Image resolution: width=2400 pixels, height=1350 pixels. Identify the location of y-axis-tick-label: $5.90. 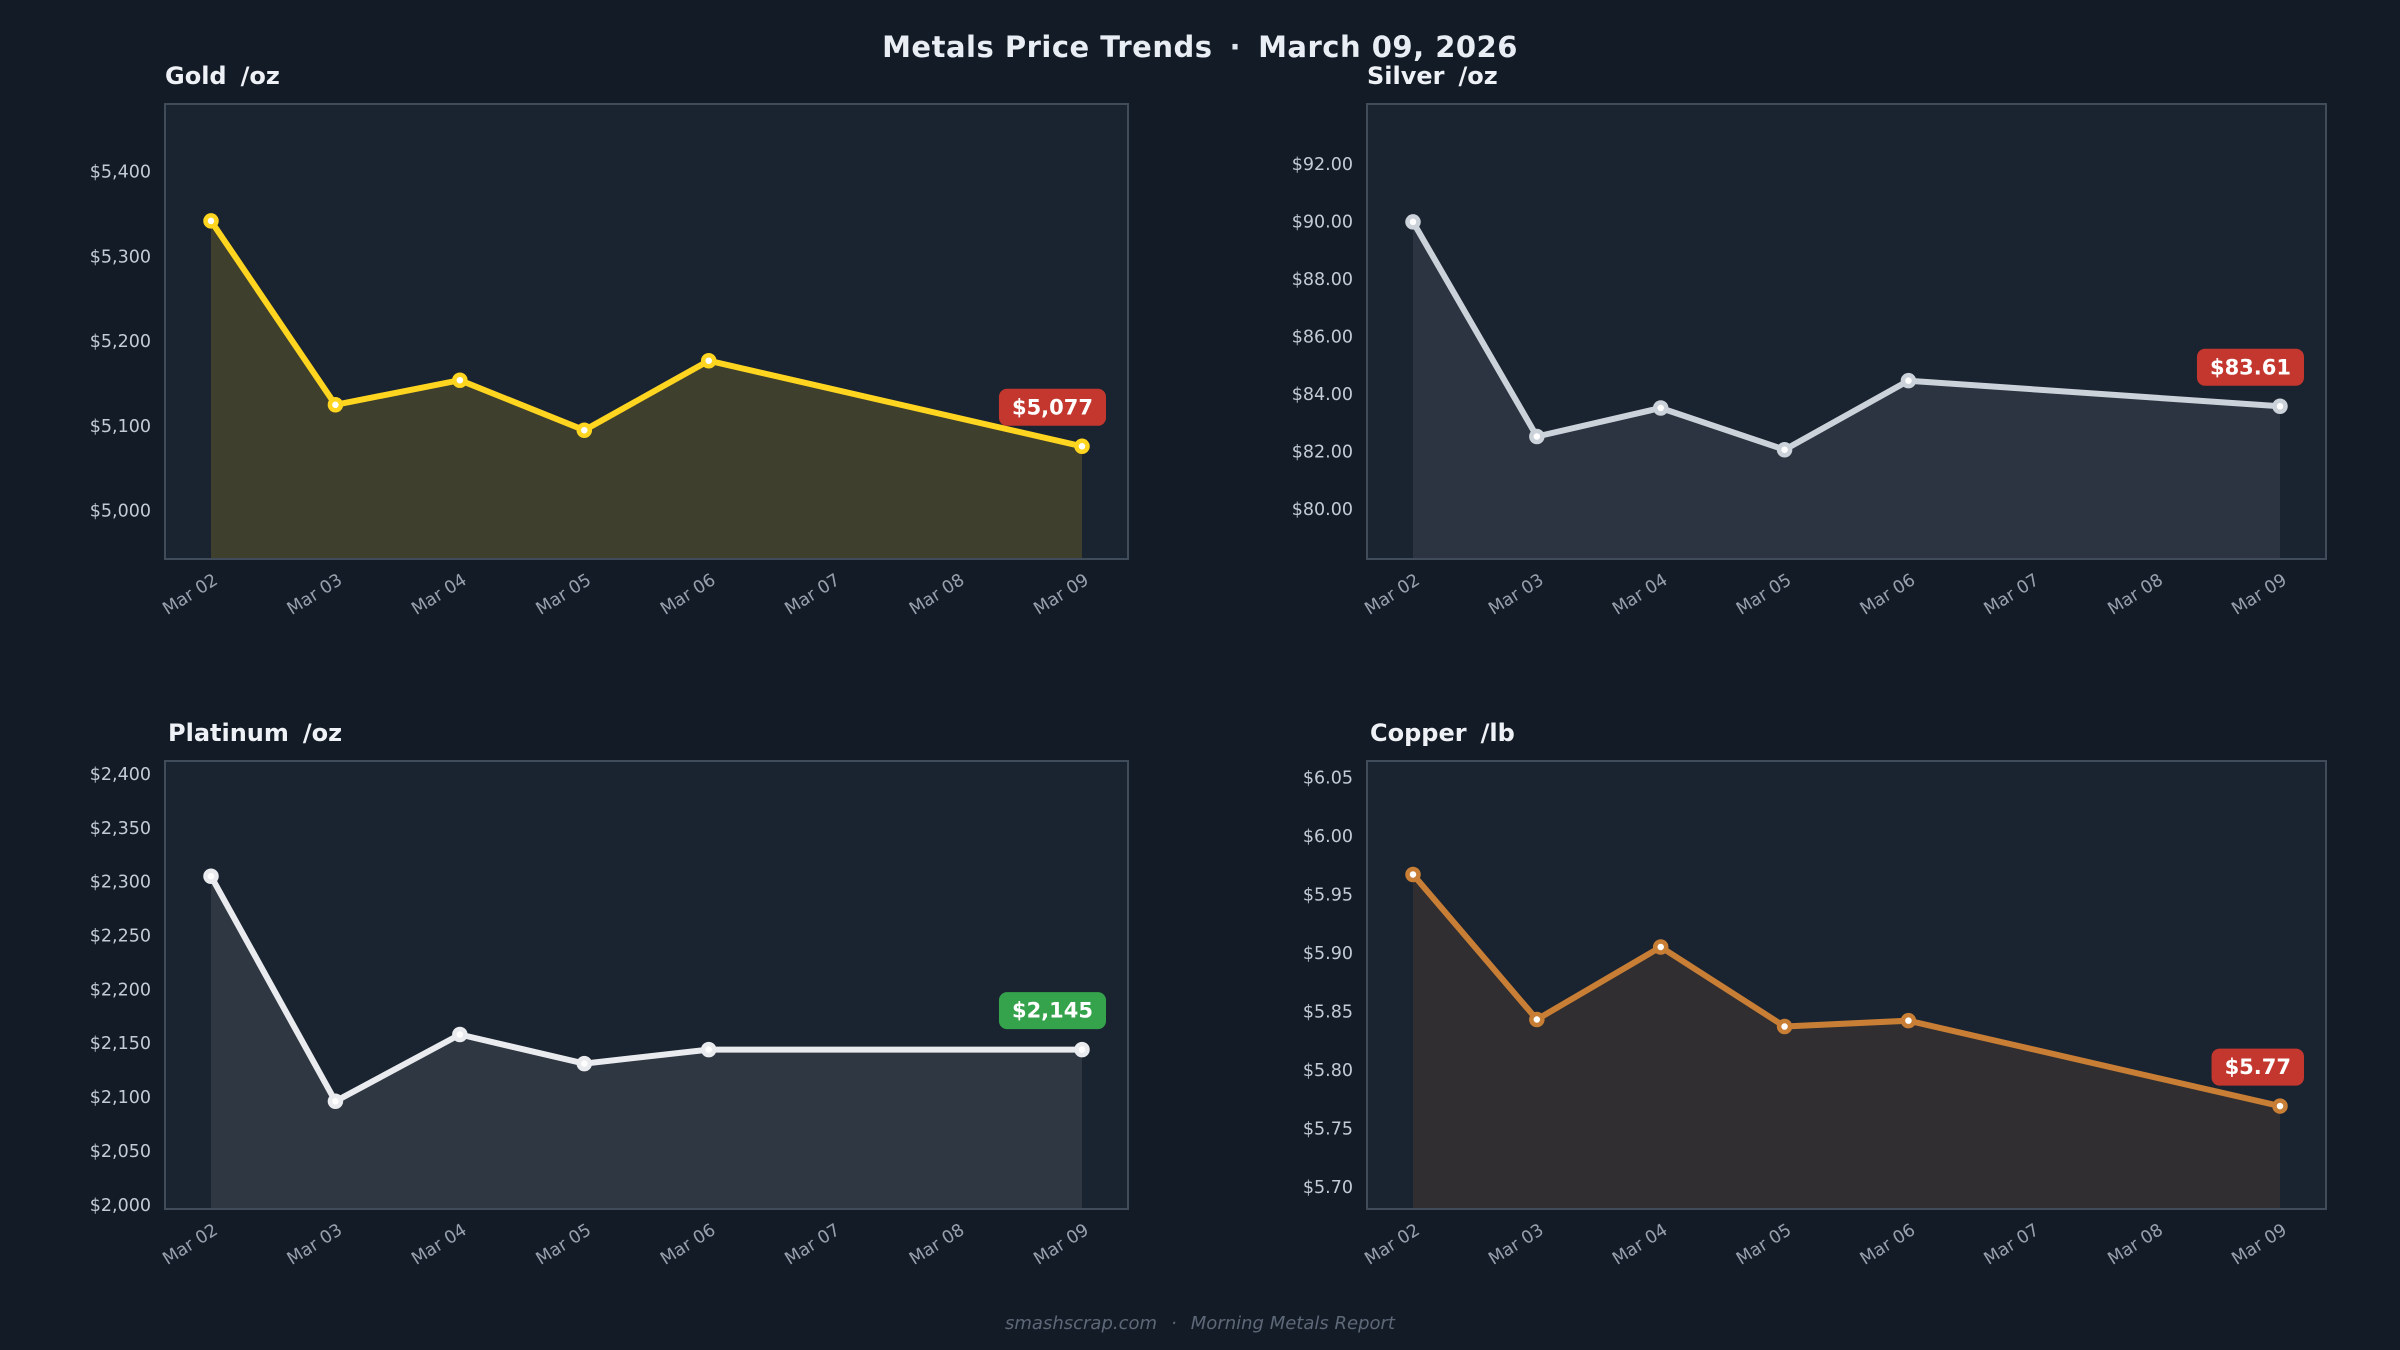
(1328, 954).